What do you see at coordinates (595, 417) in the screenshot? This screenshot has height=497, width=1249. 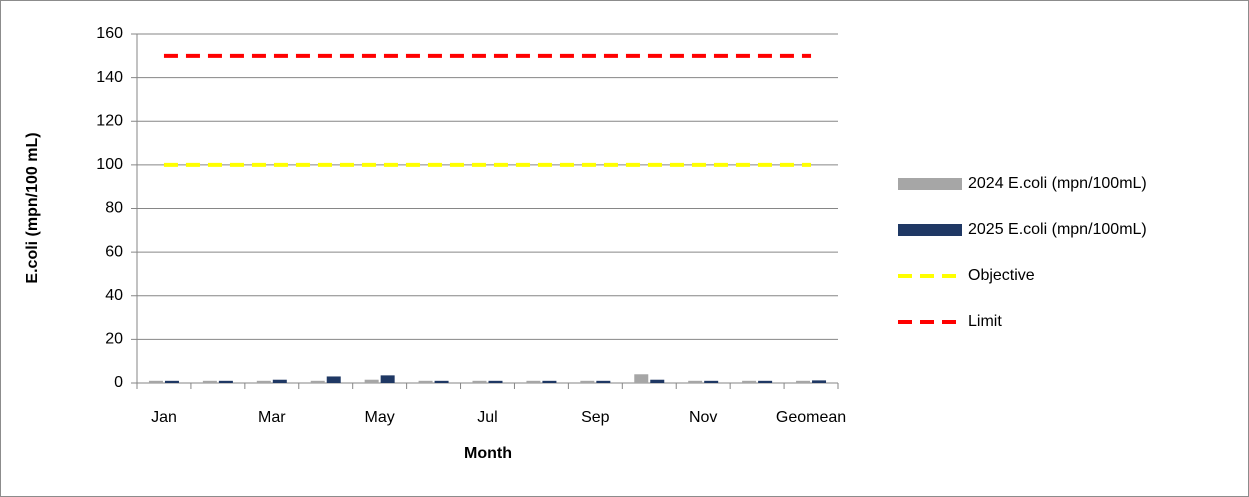 I see `x-tick-label: Sep` at bounding box center [595, 417].